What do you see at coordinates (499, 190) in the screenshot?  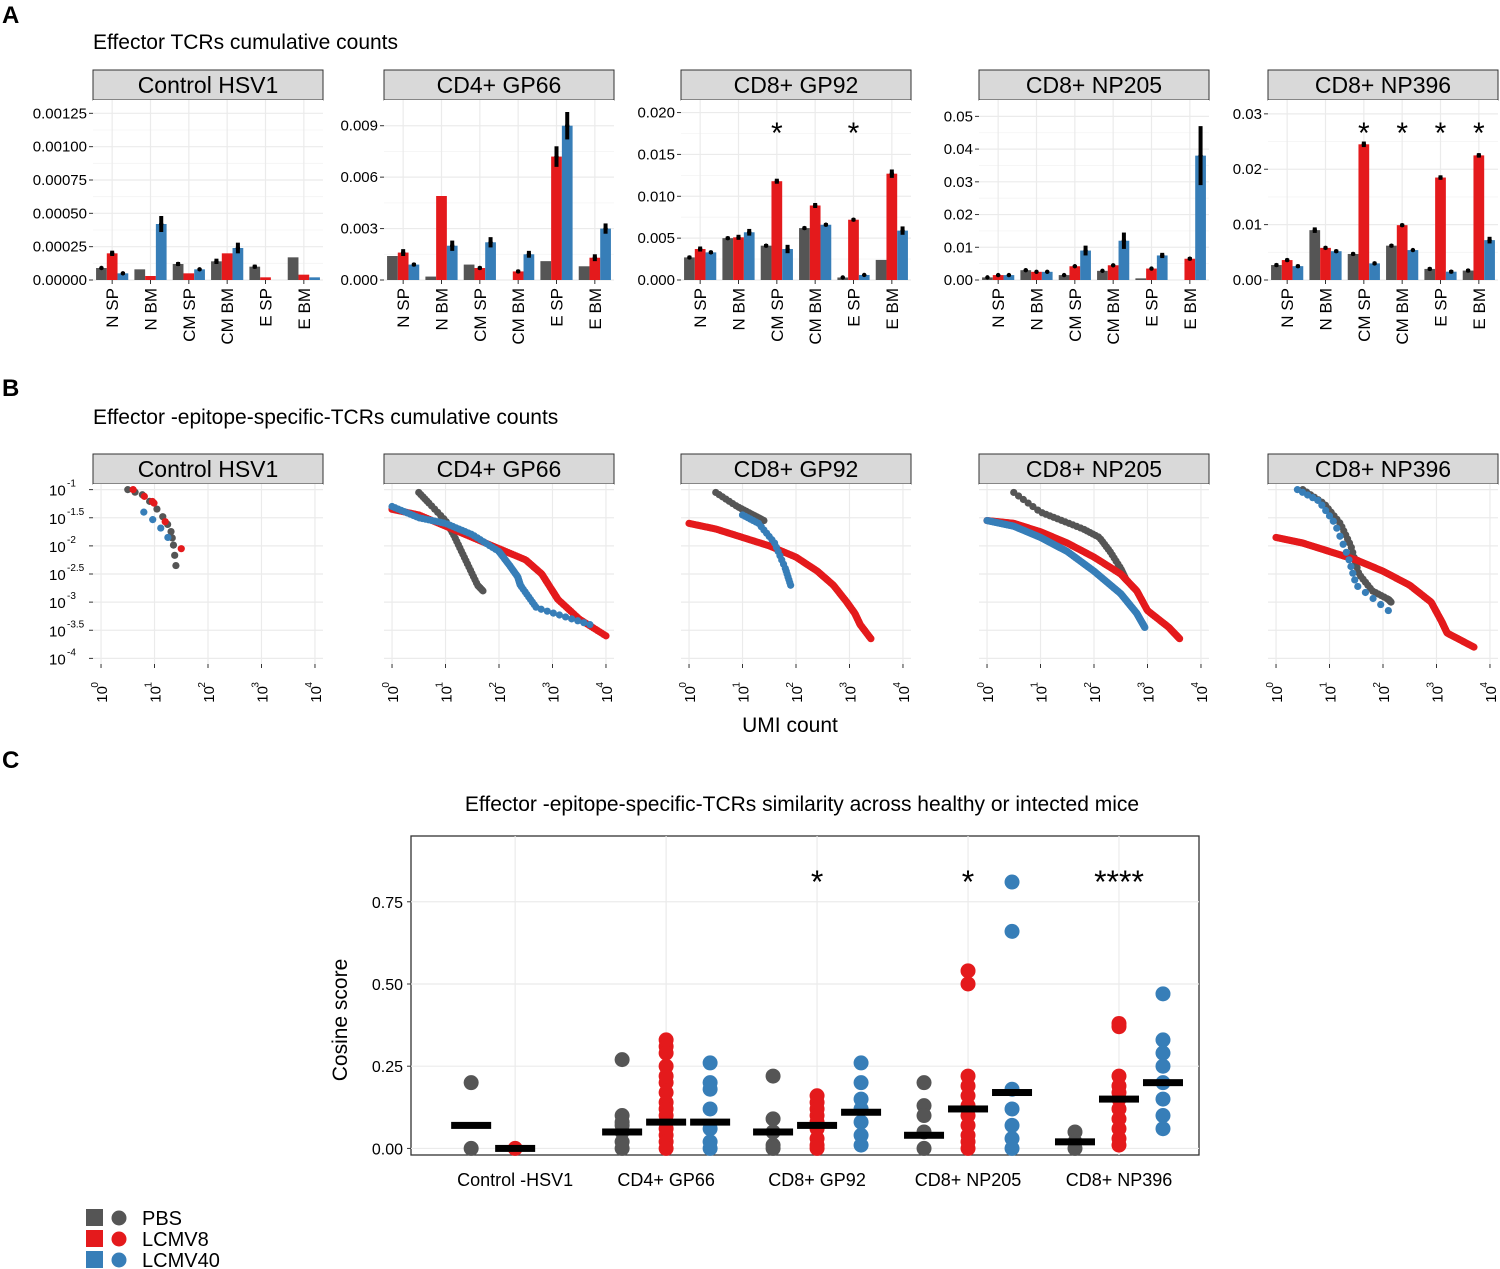 I see `plot-area` at bounding box center [499, 190].